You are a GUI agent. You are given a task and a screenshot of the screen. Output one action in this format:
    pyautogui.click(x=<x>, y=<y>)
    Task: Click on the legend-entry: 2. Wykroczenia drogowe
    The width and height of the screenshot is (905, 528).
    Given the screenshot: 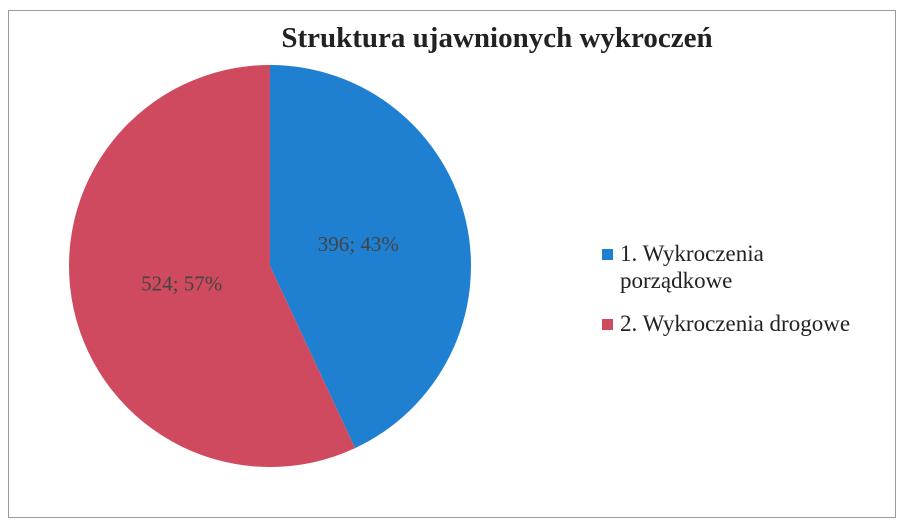 What is the action you would take?
    pyautogui.click(x=726, y=323)
    